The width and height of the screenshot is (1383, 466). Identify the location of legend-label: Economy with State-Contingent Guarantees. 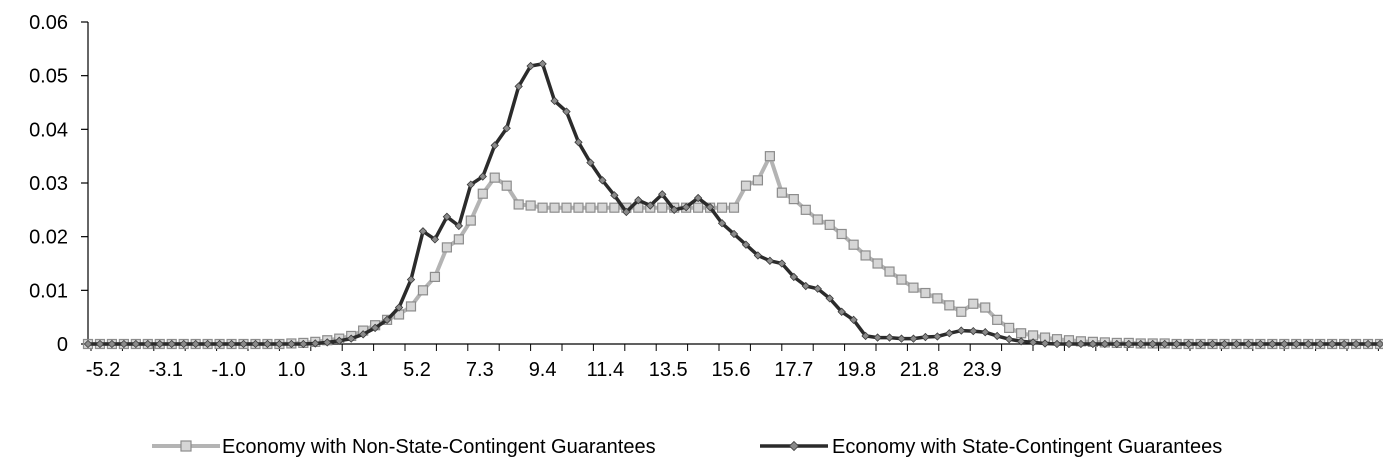
(1027, 447).